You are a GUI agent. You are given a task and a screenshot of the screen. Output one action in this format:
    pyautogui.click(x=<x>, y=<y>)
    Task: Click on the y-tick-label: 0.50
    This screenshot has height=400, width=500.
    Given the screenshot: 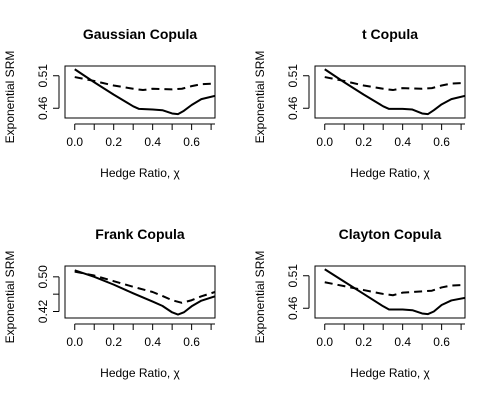 What is the action you would take?
    pyautogui.click(x=43, y=277)
    